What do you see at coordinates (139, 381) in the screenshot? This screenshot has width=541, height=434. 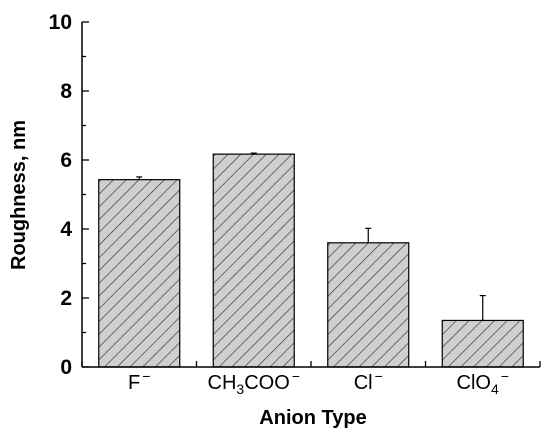 I see `x-tick-label: F −` at bounding box center [139, 381].